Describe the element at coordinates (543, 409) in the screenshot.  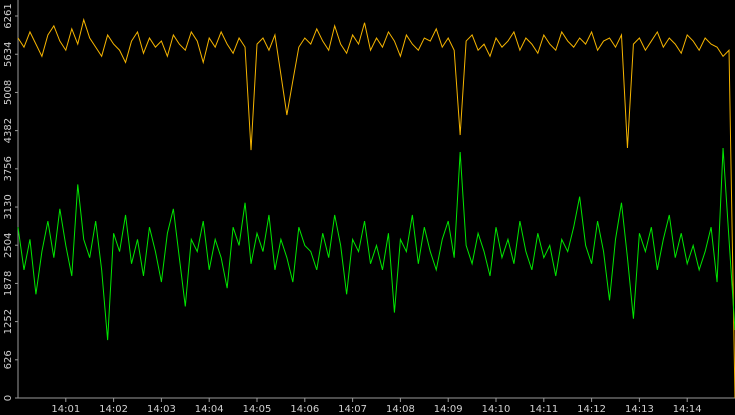
I see `x-tick-label: 14:11` at that location.